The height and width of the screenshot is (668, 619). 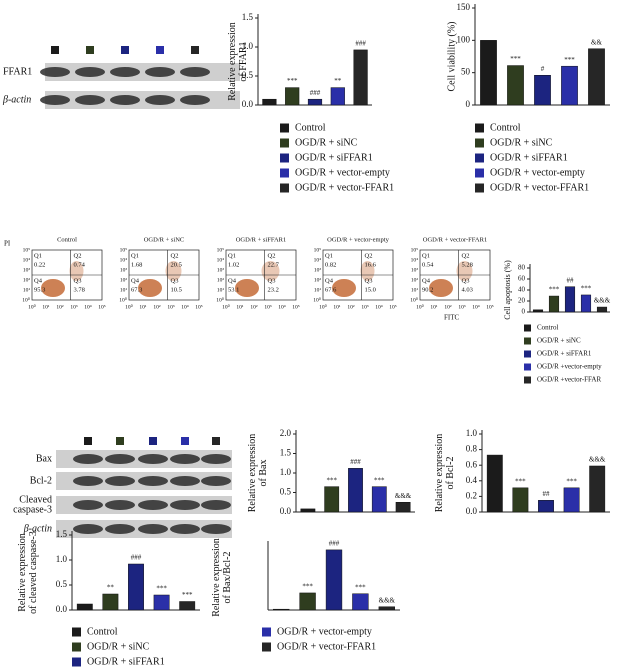 I want to click on y-tick-label: 0.8, so click(x=472, y=449).